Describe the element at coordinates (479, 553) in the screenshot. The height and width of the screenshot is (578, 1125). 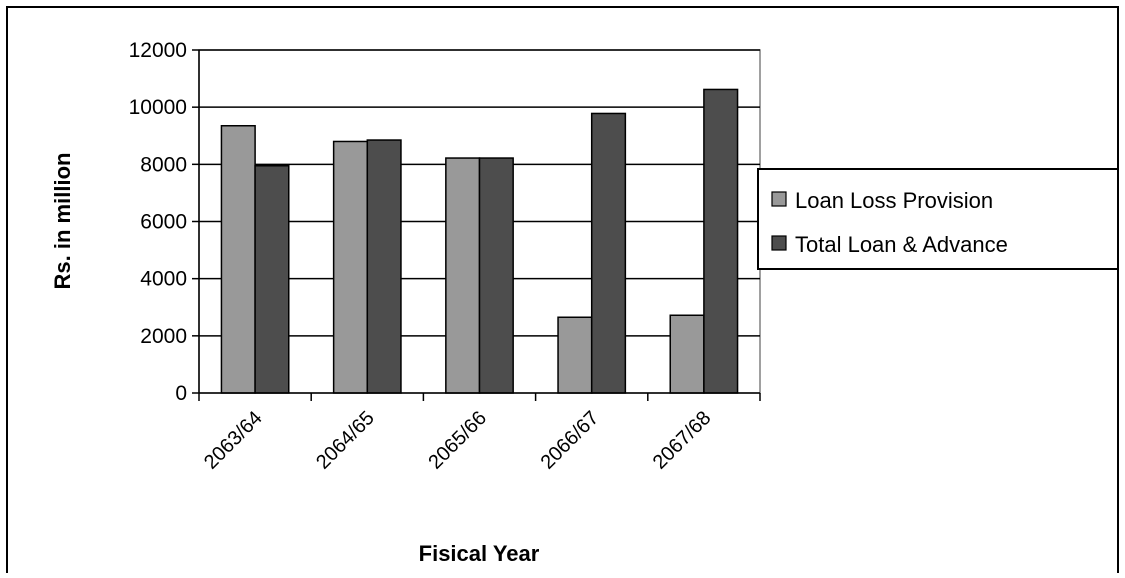
I see `x-axis-title: Fisical Year` at that location.